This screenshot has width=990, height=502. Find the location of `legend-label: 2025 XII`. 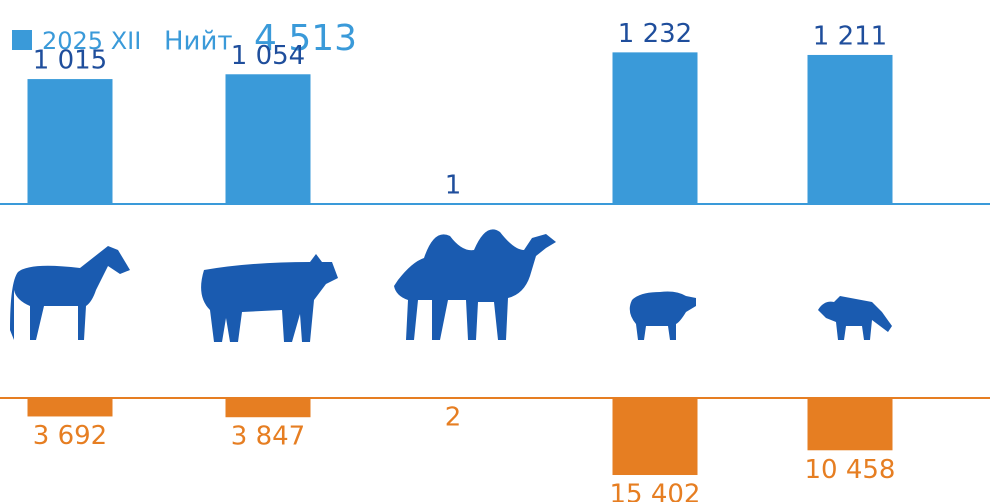

legend-label: 2025 XII is located at coordinates (91, 41).